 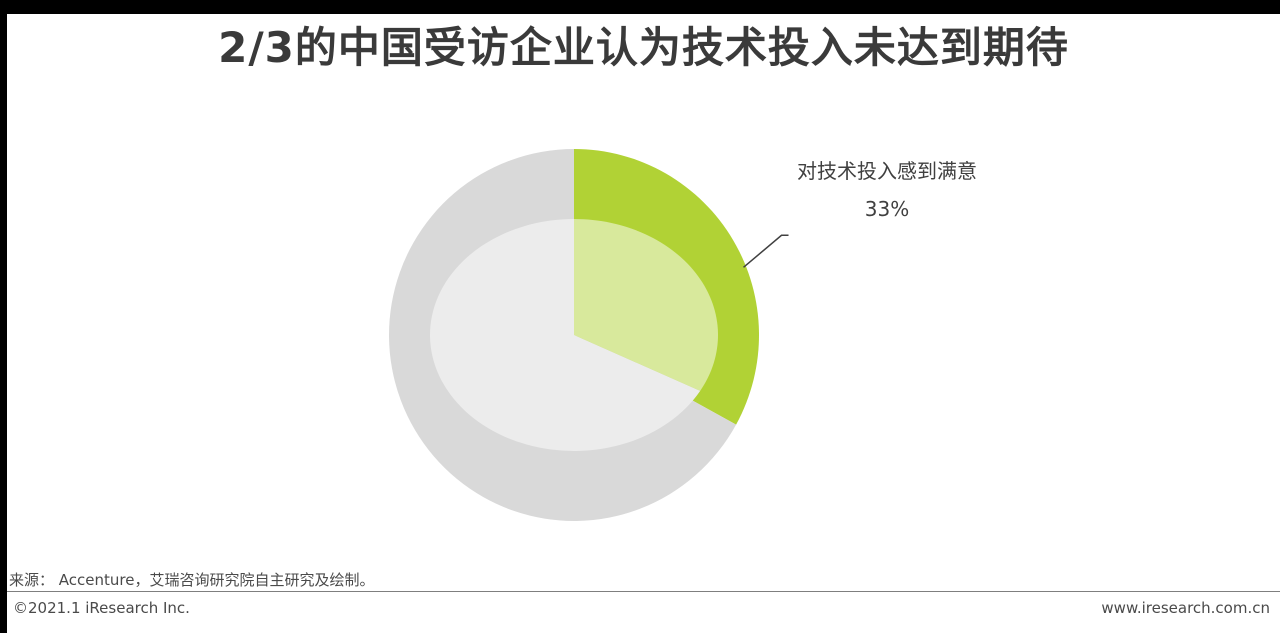 What do you see at coordinates (766, 251) in the screenshot?
I see `callout-leader-line` at bounding box center [766, 251].